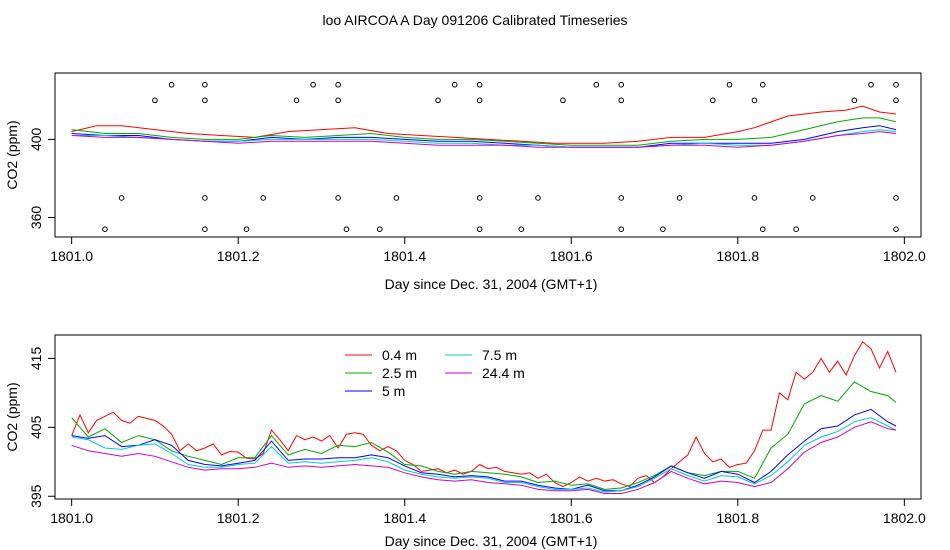  What do you see at coordinates (481, 355) in the screenshot?
I see `legend-item-3: 7.5 m` at bounding box center [481, 355].